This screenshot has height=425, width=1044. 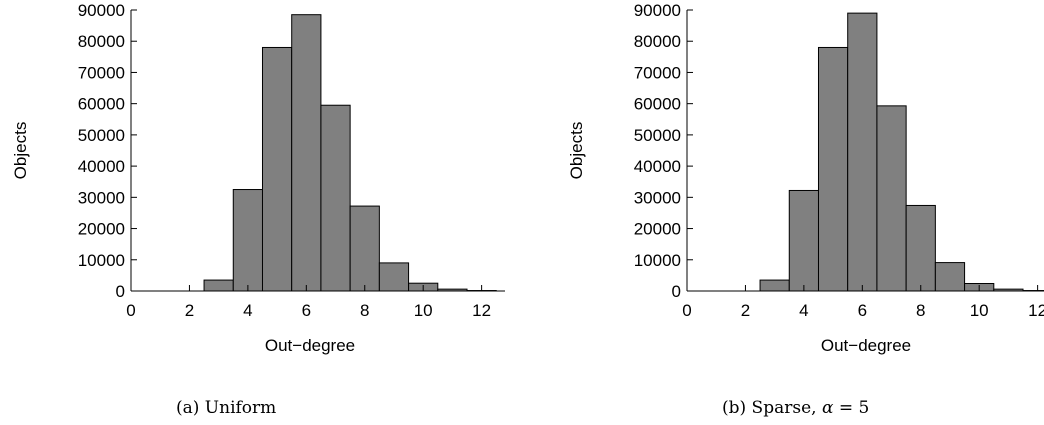 I want to click on caption-sparse: (b) Sparse, α = 5, so click(x=795, y=408).